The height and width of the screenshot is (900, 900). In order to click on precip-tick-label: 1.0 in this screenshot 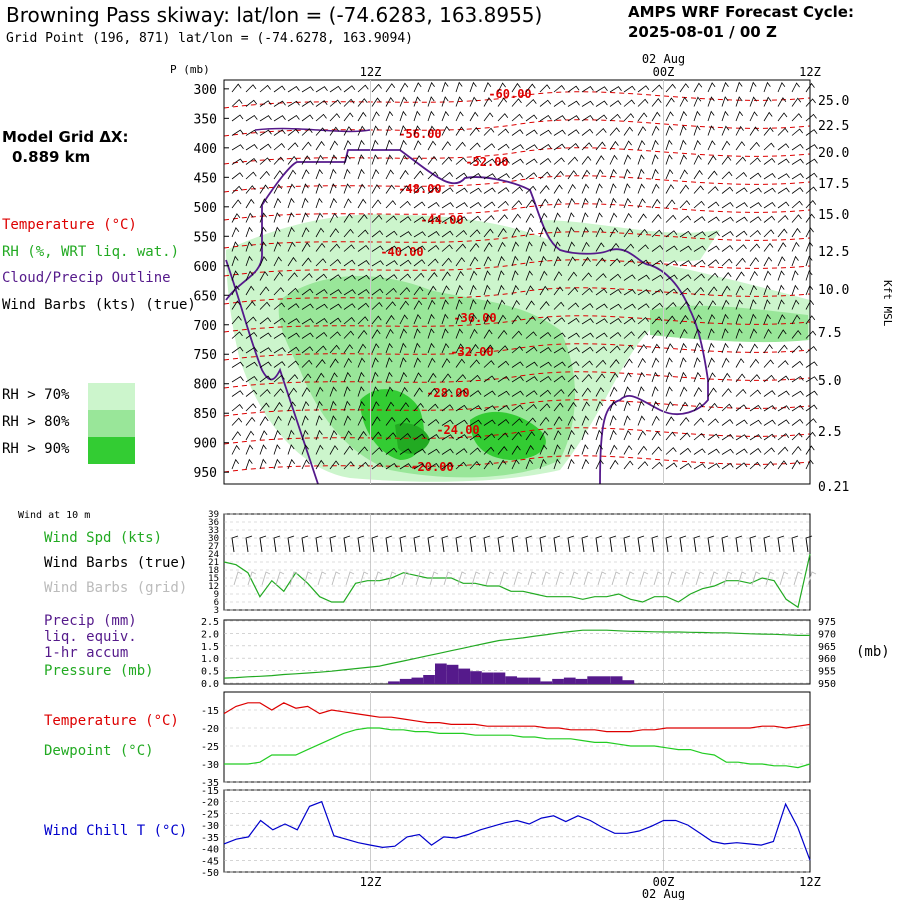, I will do `click(210, 659)`.